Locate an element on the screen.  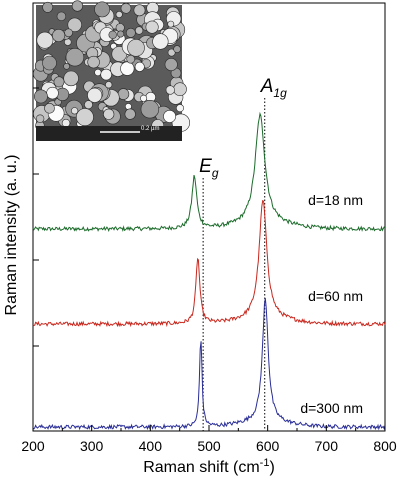
y-axis-title: Raman intensity (a. u.) is located at coordinates (11, 235).